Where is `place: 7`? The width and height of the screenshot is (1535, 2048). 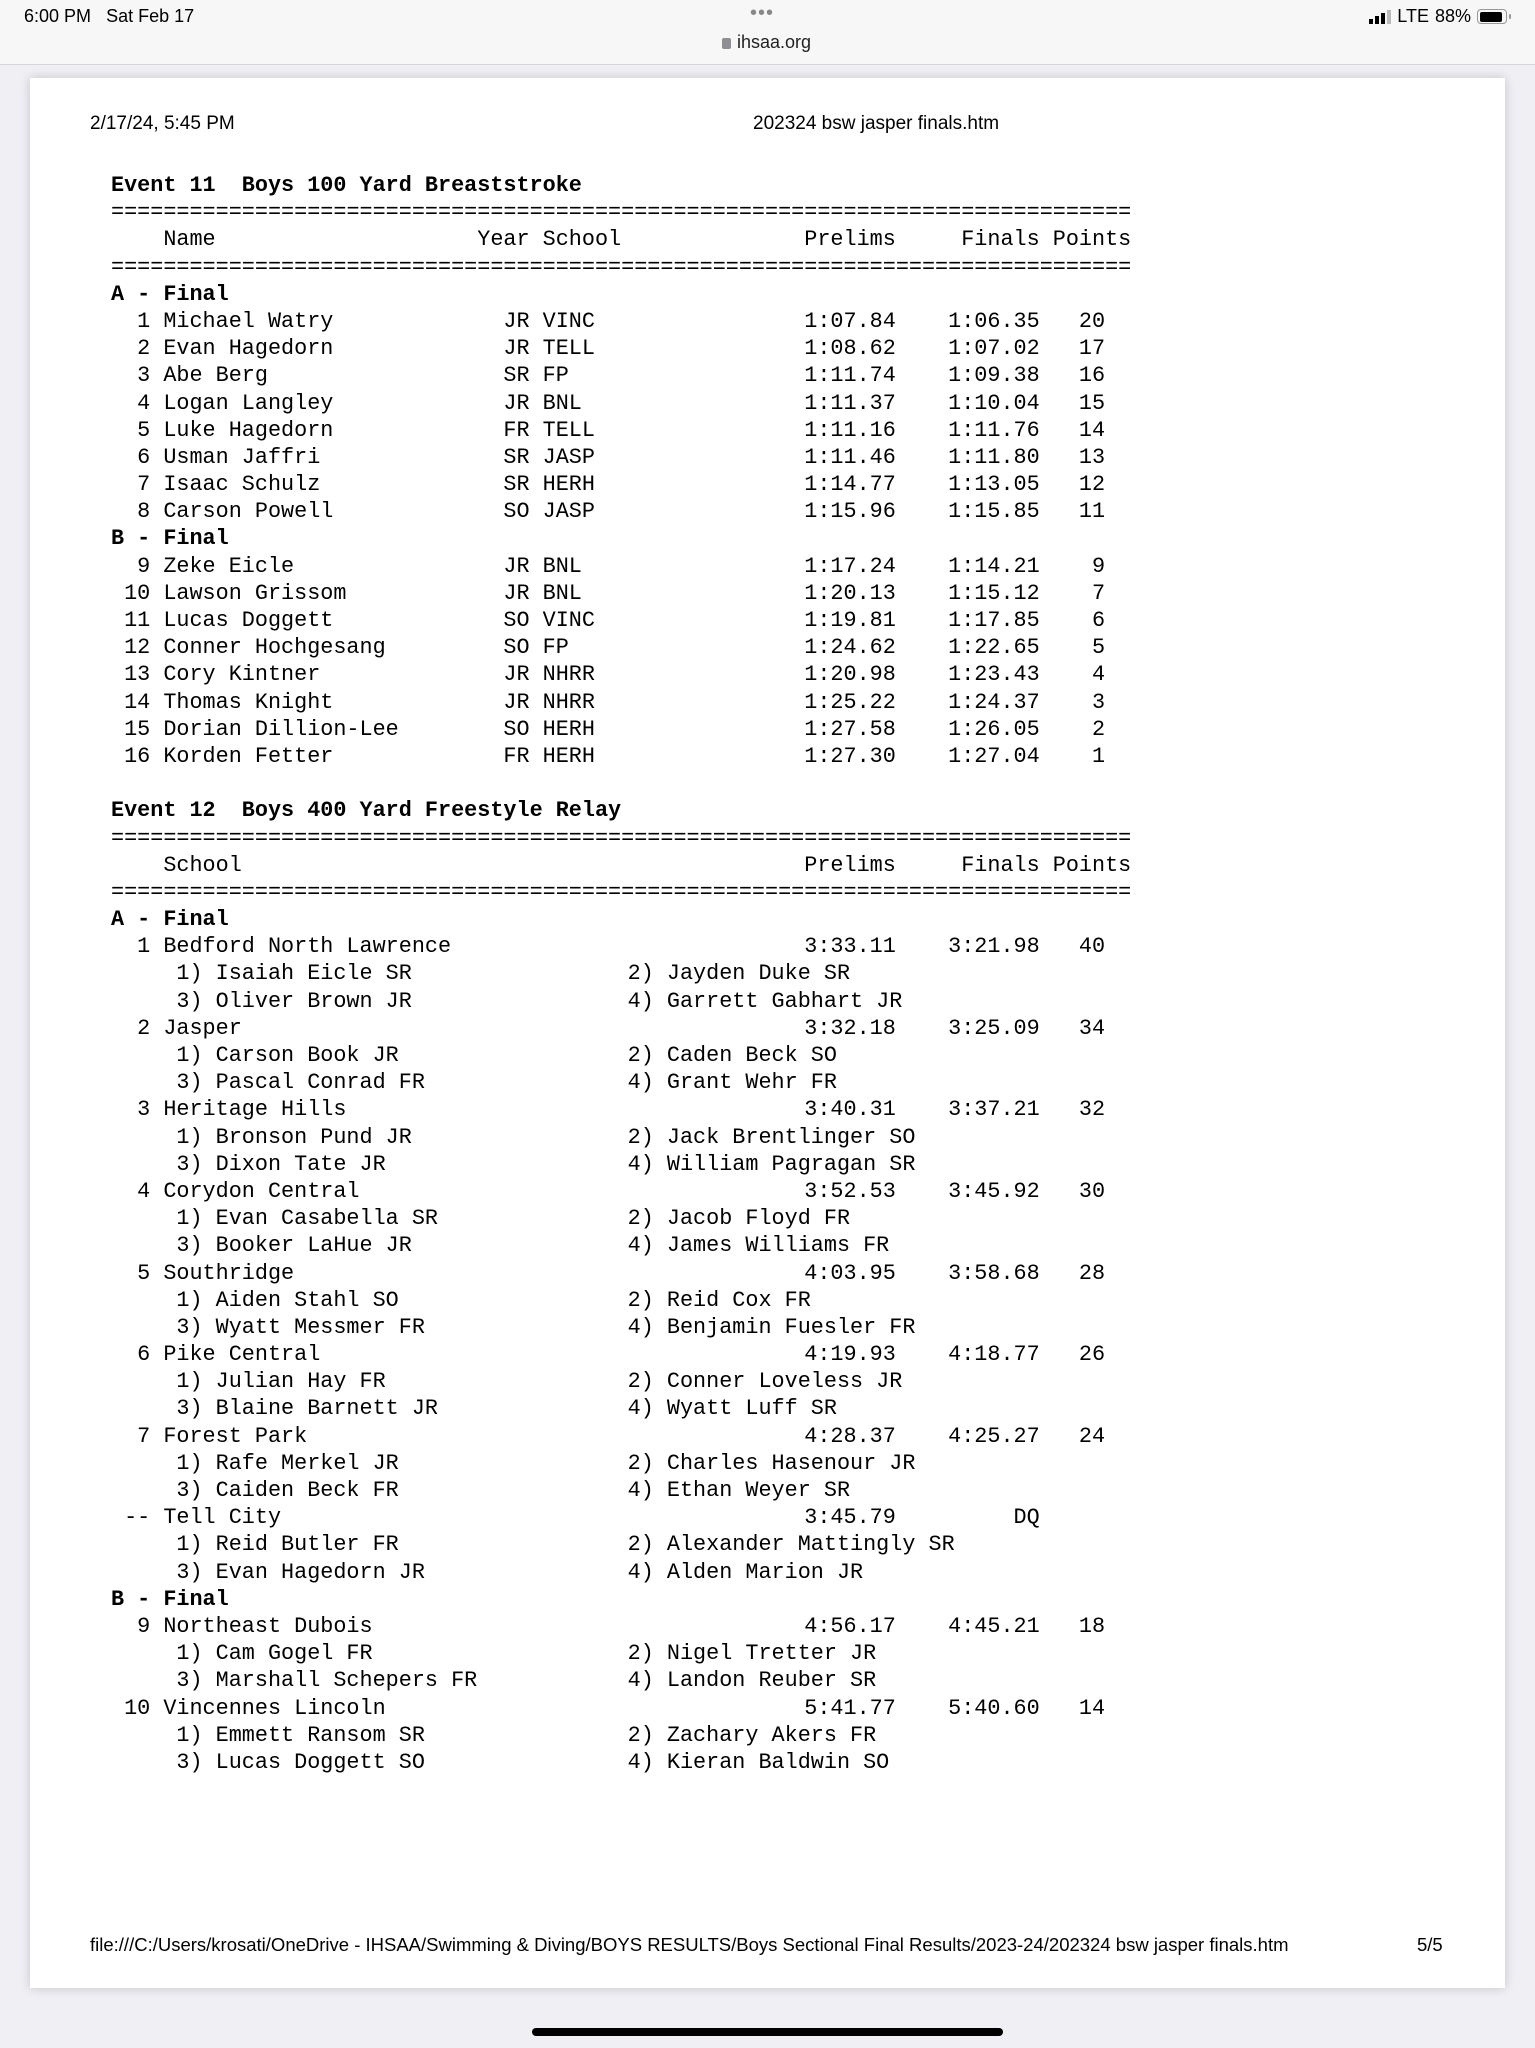 place: 7 is located at coordinates (144, 1436).